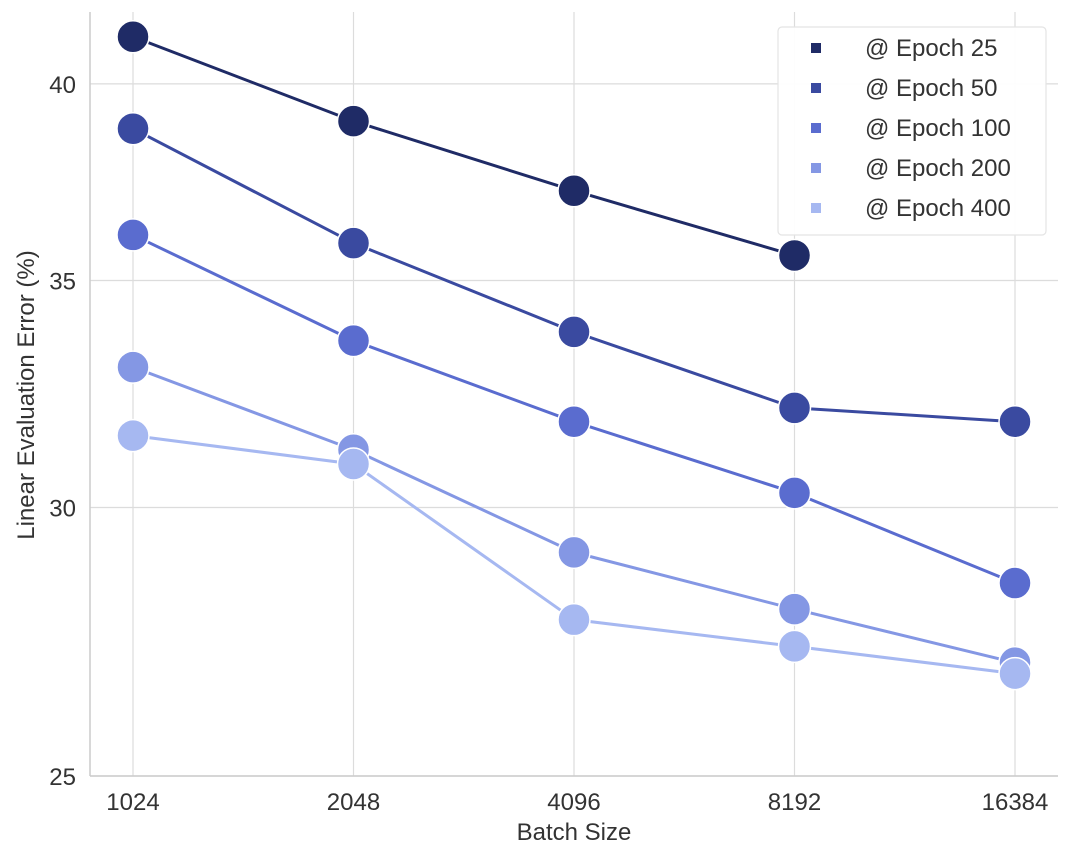 The image size is (1087, 864). Describe the element at coordinates (62, 777) in the screenshot. I see `y-tick-label: 25` at that location.